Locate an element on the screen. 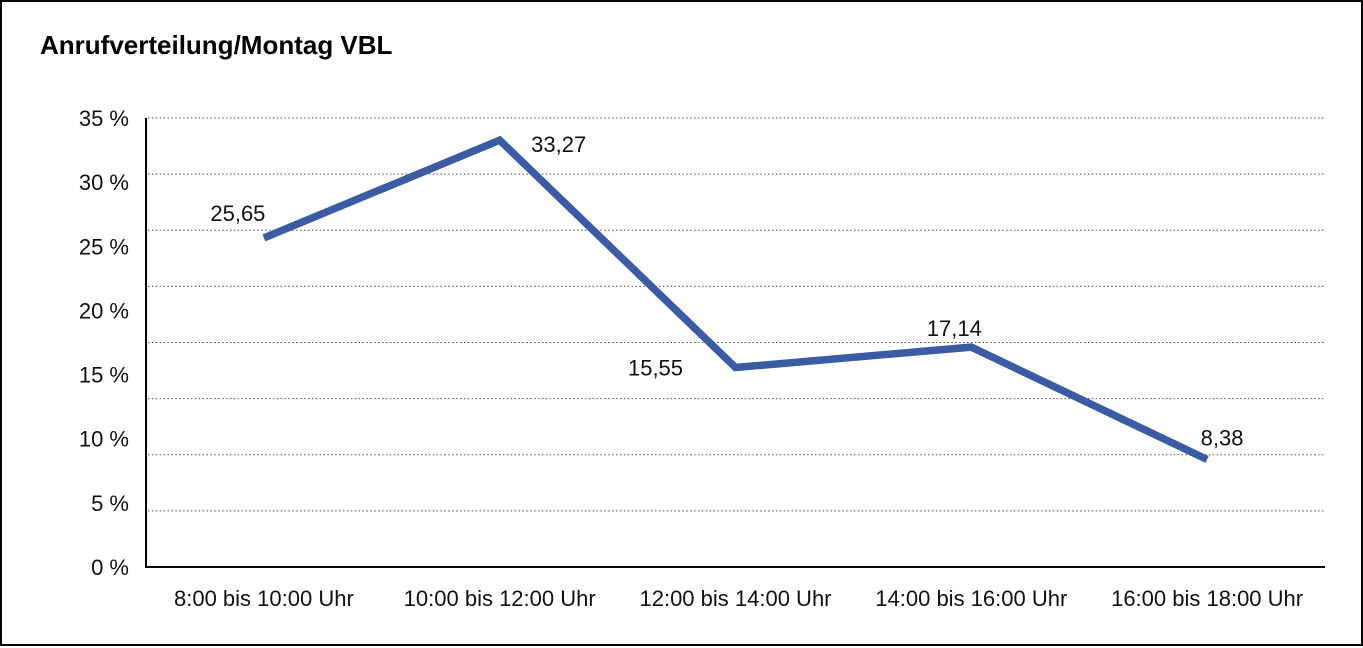  y-axis-tick-label: 10 % is located at coordinates (104, 439).